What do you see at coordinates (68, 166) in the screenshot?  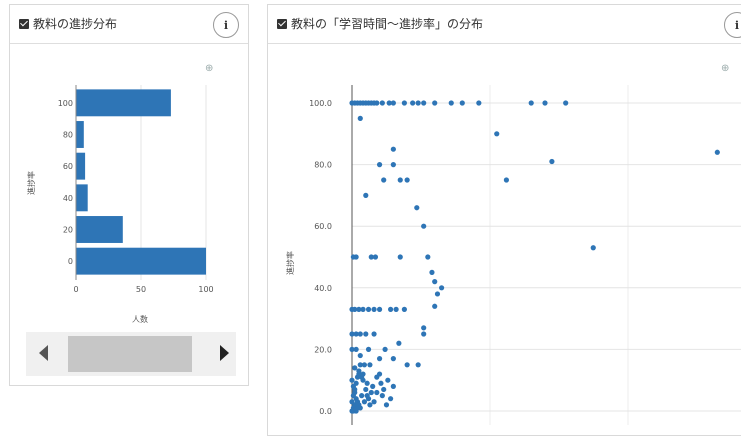 I see `y-tick-label: 60` at bounding box center [68, 166].